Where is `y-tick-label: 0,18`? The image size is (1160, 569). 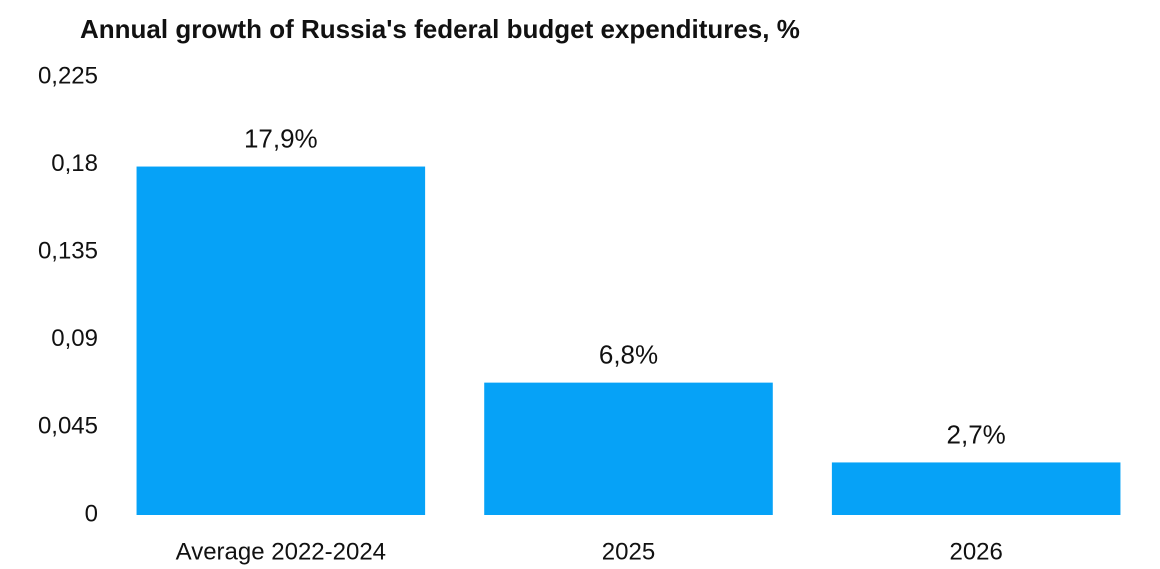 y-tick-label: 0,18 is located at coordinates (74, 163).